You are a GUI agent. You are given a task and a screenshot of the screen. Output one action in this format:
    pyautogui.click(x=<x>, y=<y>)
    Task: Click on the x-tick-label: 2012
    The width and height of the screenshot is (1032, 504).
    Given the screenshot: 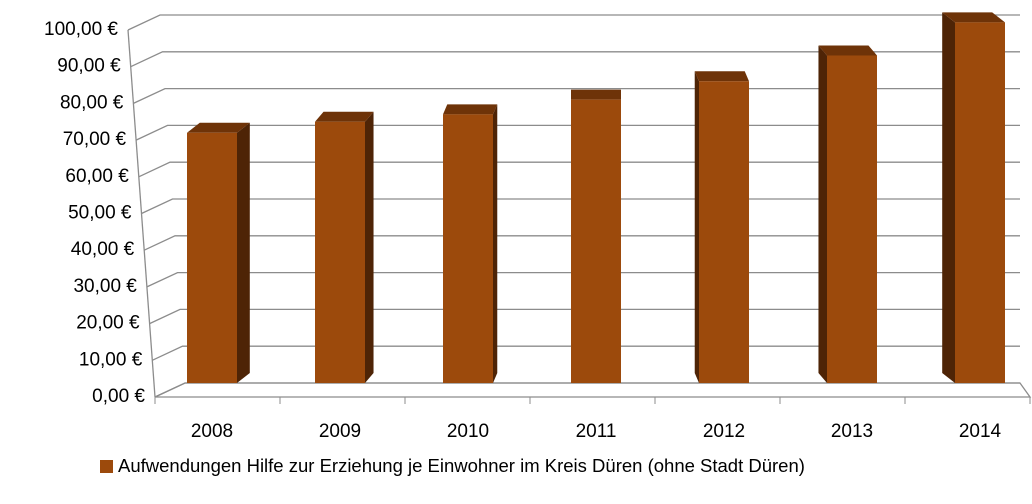 What is the action you would take?
    pyautogui.click(x=724, y=431)
    